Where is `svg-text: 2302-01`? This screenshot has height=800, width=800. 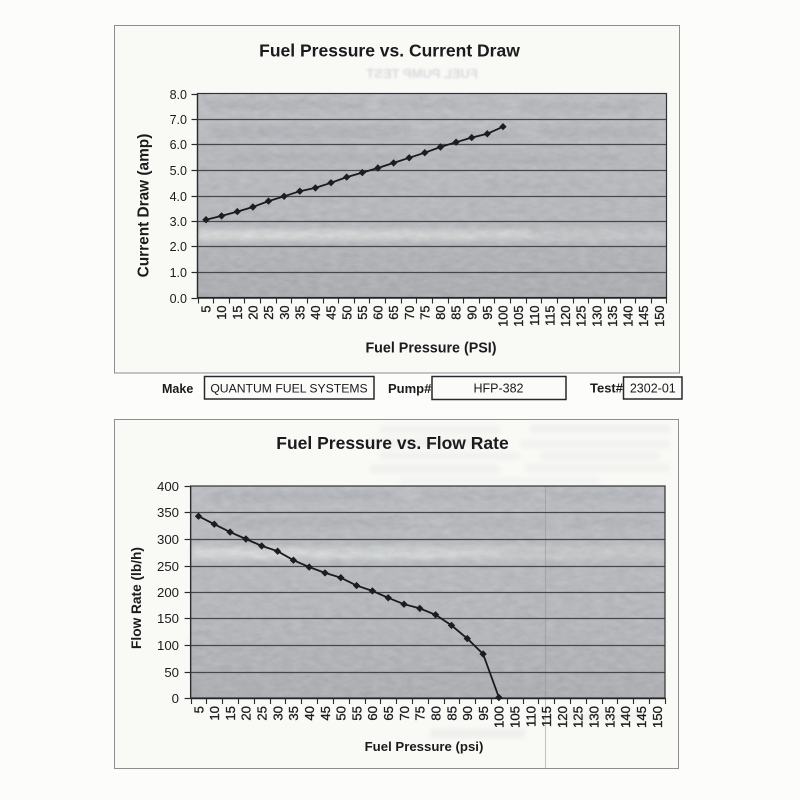
svg-text: 2302-01 is located at coordinates (653, 389).